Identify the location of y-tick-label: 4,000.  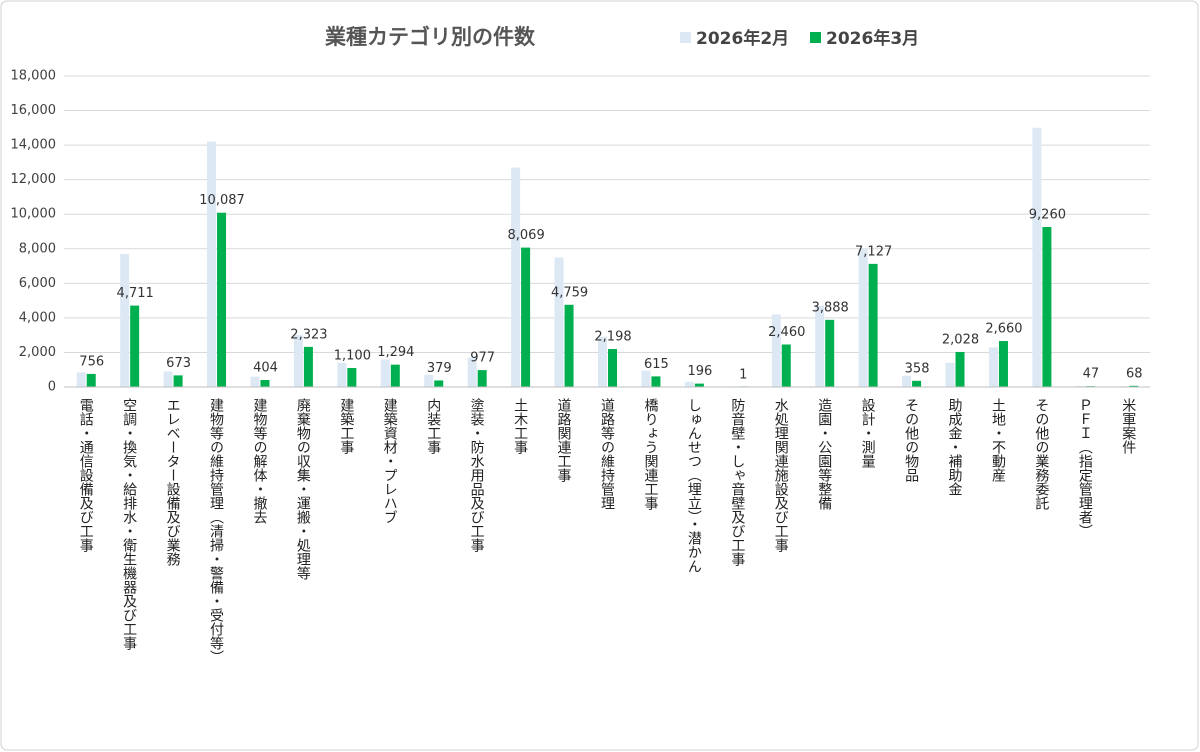
(37, 317).